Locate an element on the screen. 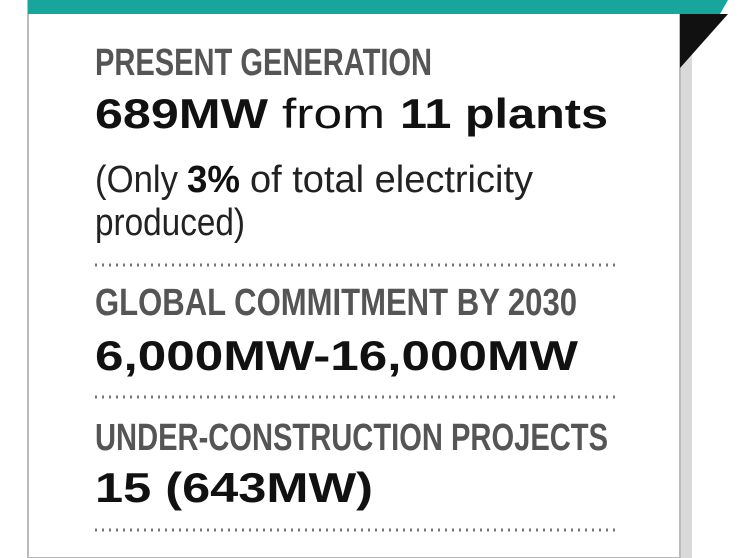 The height and width of the screenshot is (558, 744). fold-triangle is located at coordinates (704, 41).